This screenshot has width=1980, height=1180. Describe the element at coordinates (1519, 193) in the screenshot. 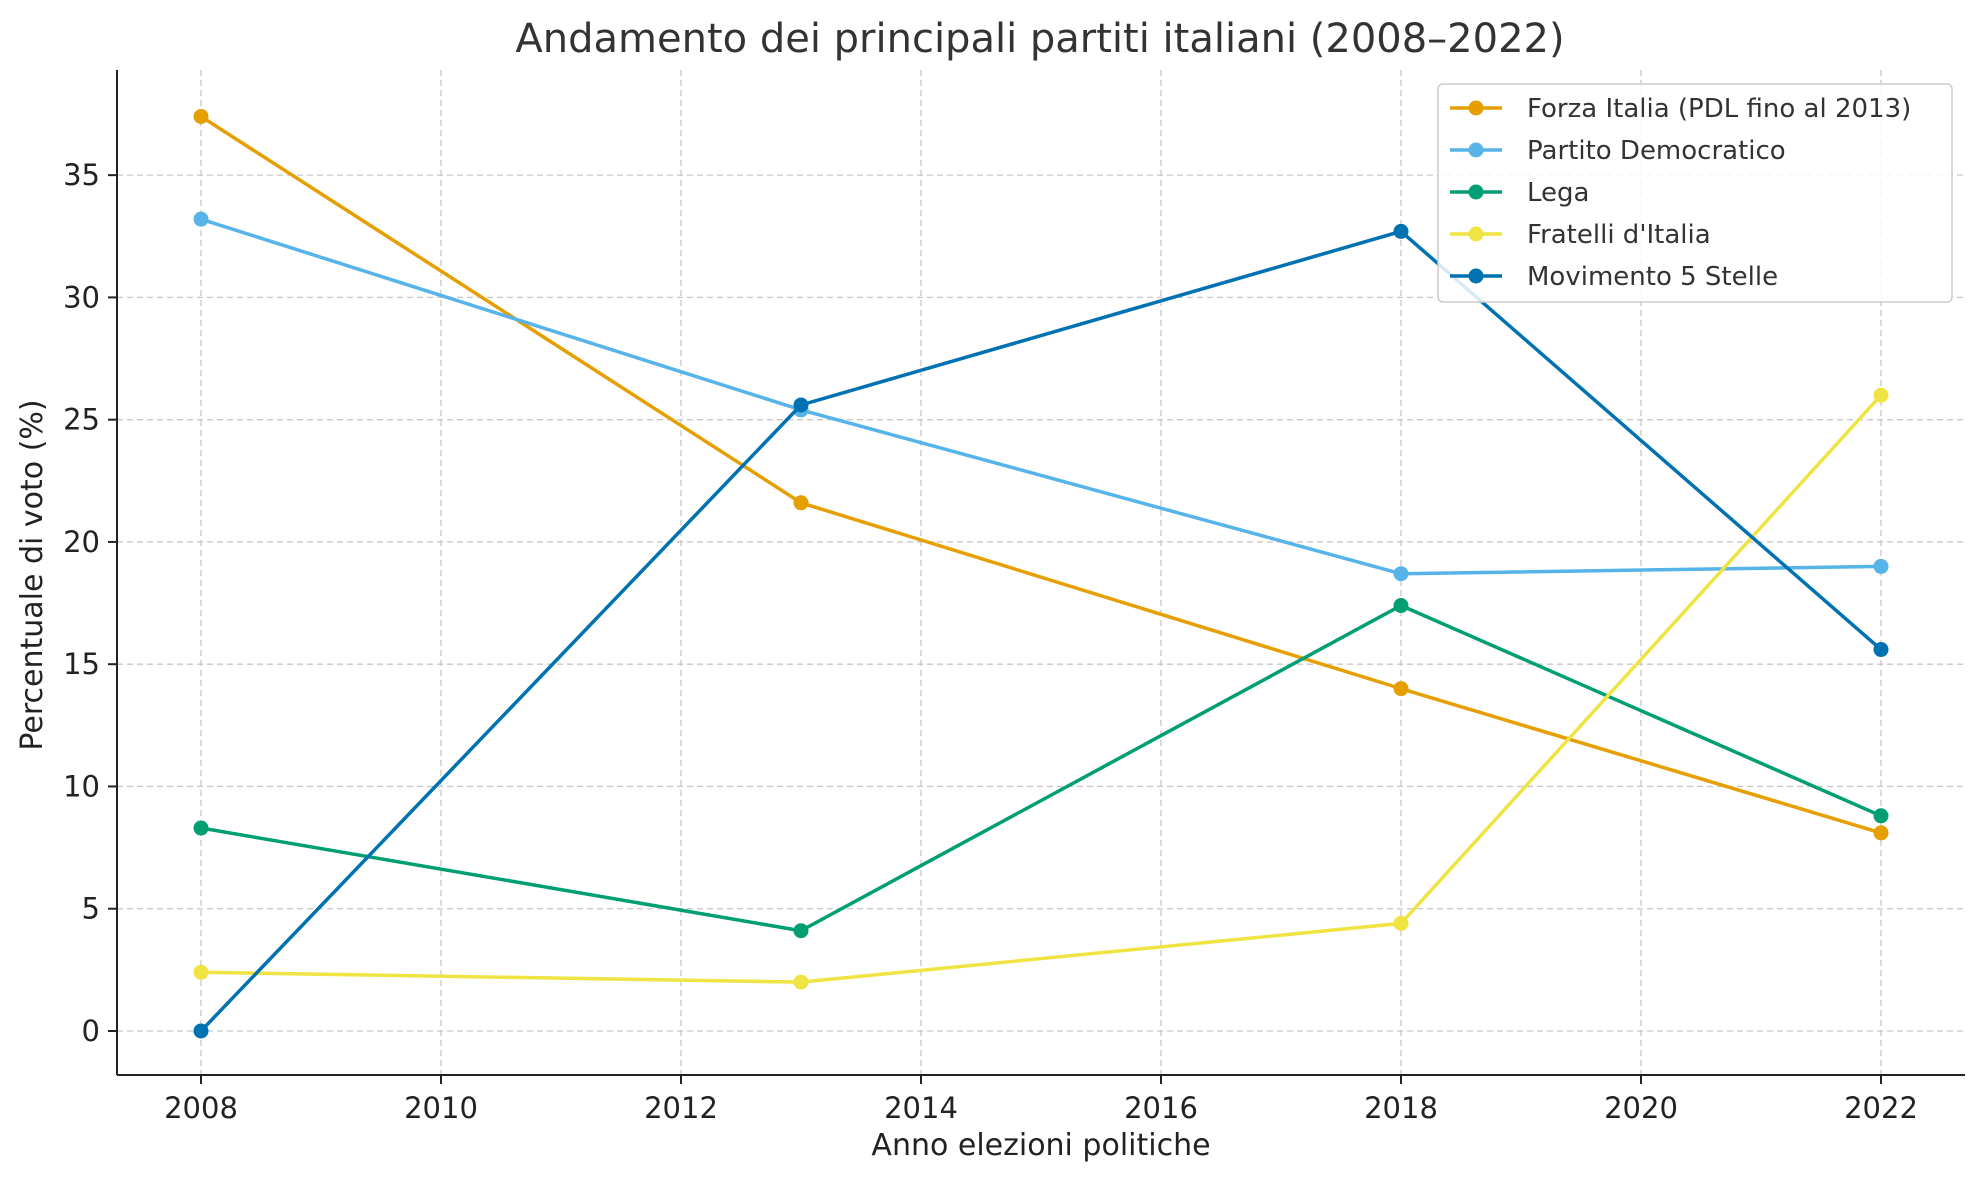

I see `legend-item-lega: Lega` at that location.